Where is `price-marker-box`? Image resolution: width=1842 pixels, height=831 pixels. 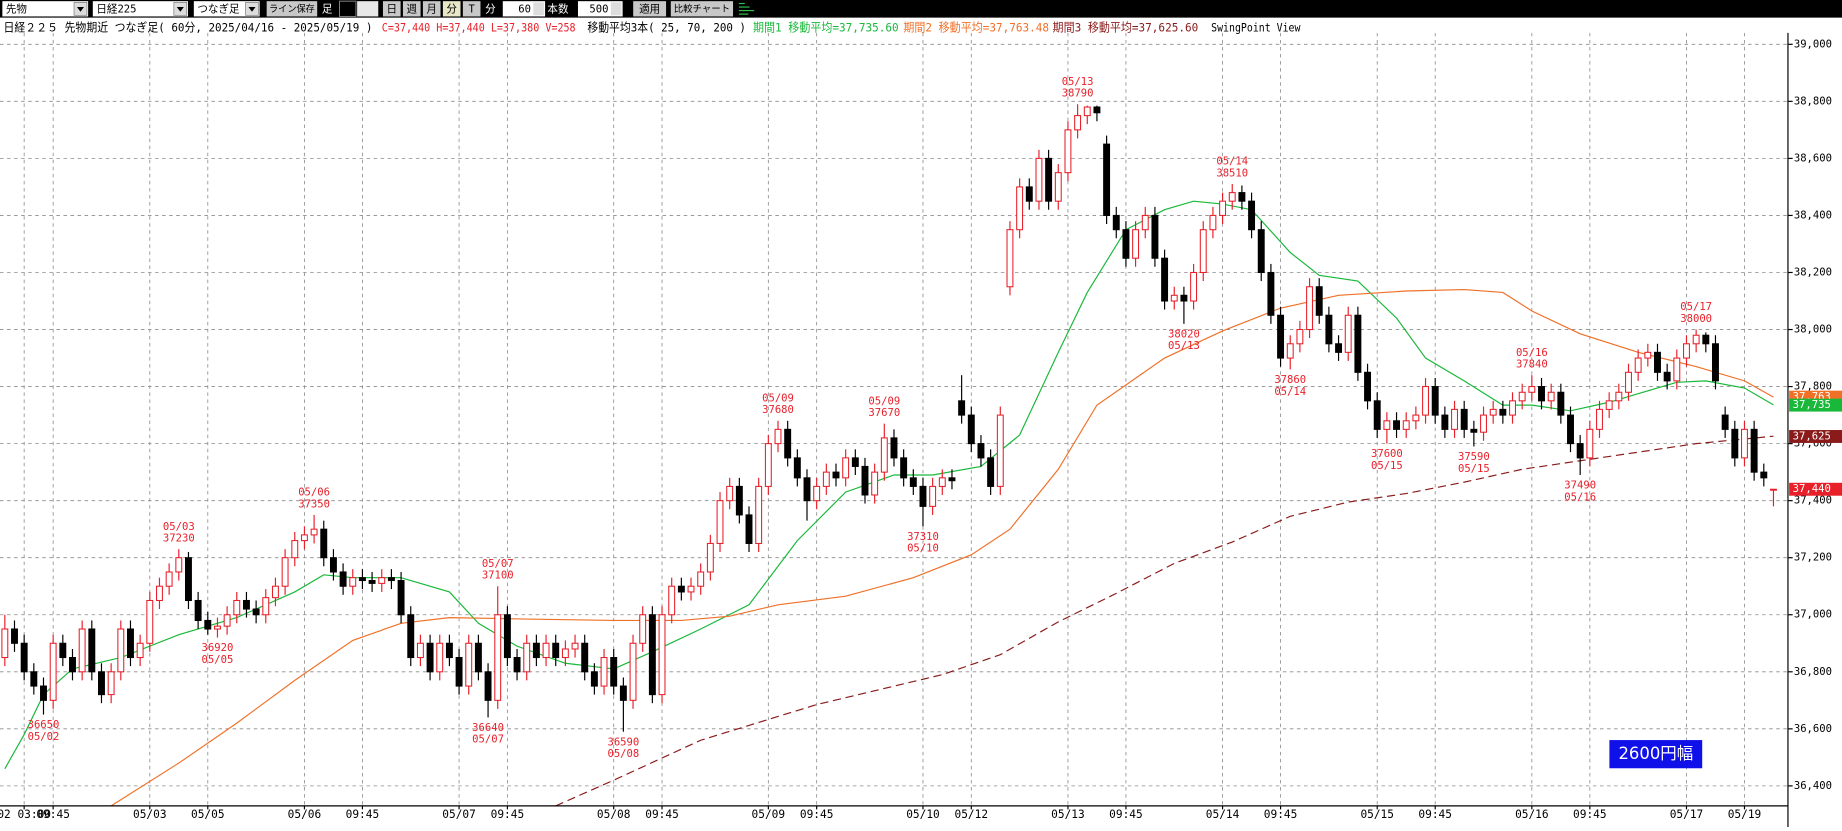 price-marker-box is located at coordinates (1815, 436).